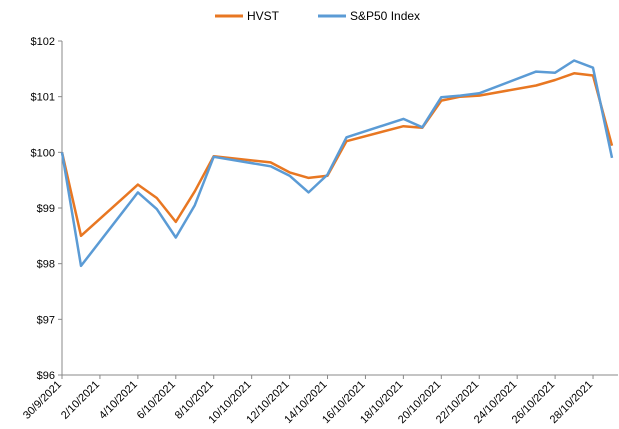 This screenshot has height=429, width=619. What do you see at coordinates (46, 209) in the screenshot?
I see `y-tick-label: $99` at bounding box center [46, 209].